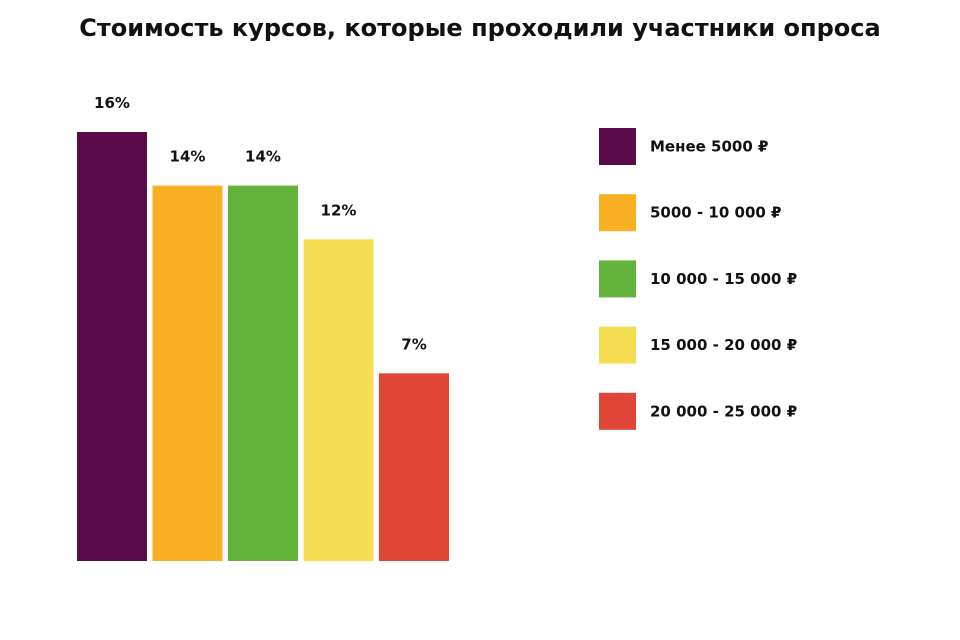  What do you see at coordinates (723, 279) in the screenshot?
I see `legend-label-3: 10 000 - 15 000 ₽` at bounding box center [723, 279].